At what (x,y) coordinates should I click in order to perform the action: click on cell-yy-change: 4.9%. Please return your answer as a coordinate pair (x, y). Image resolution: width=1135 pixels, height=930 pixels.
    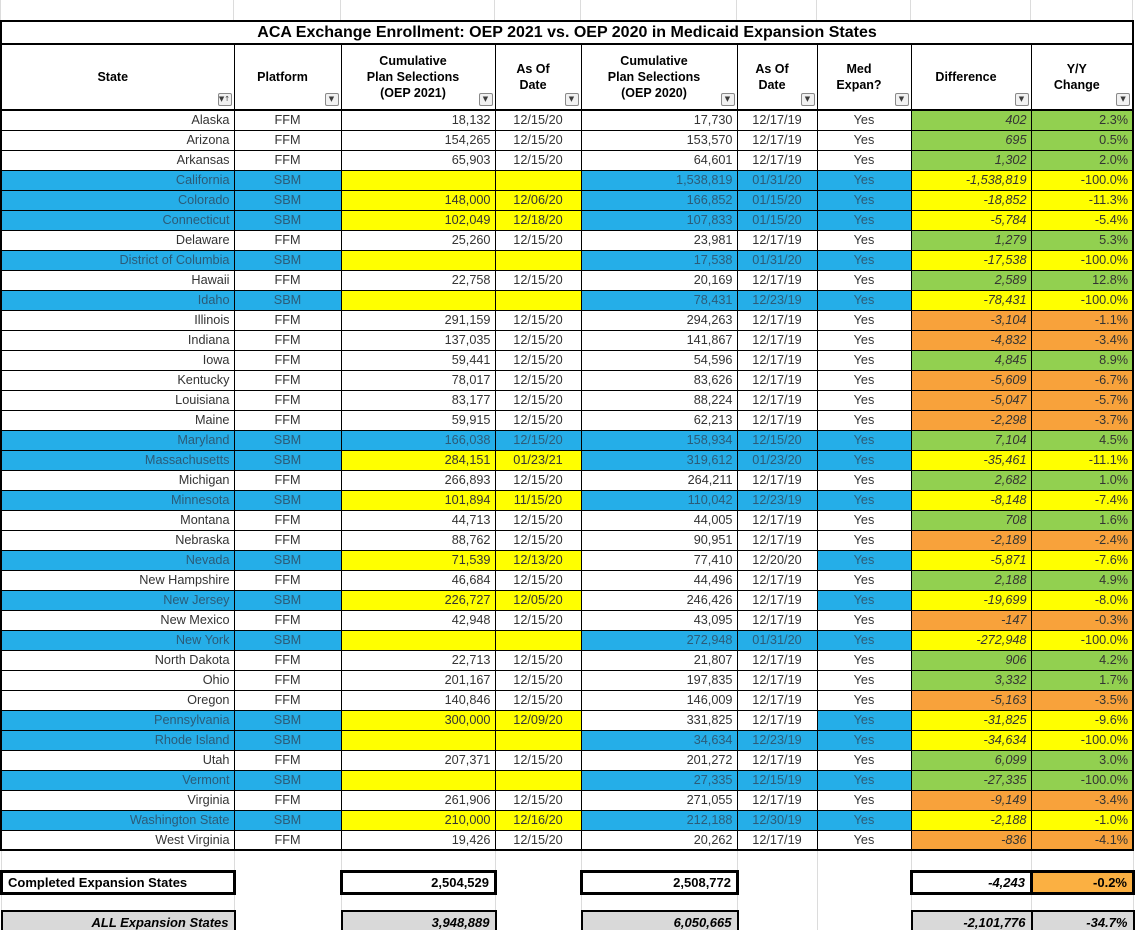
    Looking at the image, I should click on (1082, 580).